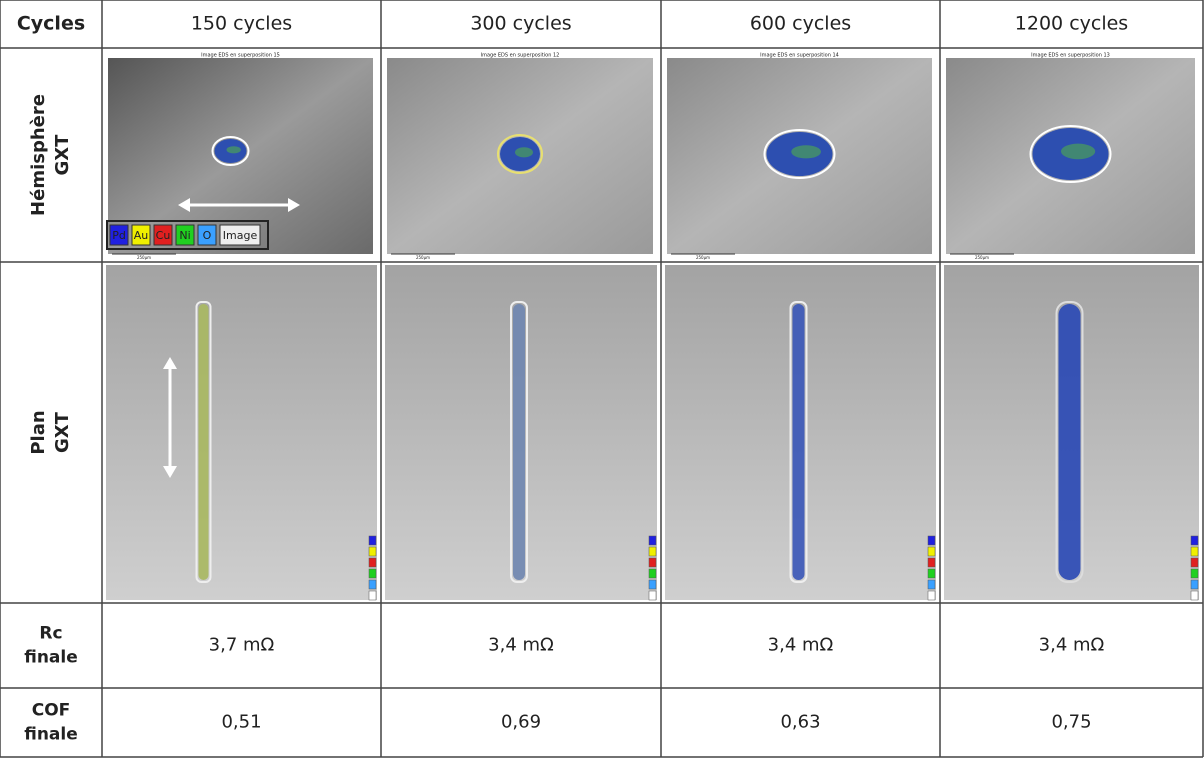 Image resolution: width=1204 pixels, height=758 pixels. I want to click on cell-value: 3,7 mΩ, so click(242, 645).